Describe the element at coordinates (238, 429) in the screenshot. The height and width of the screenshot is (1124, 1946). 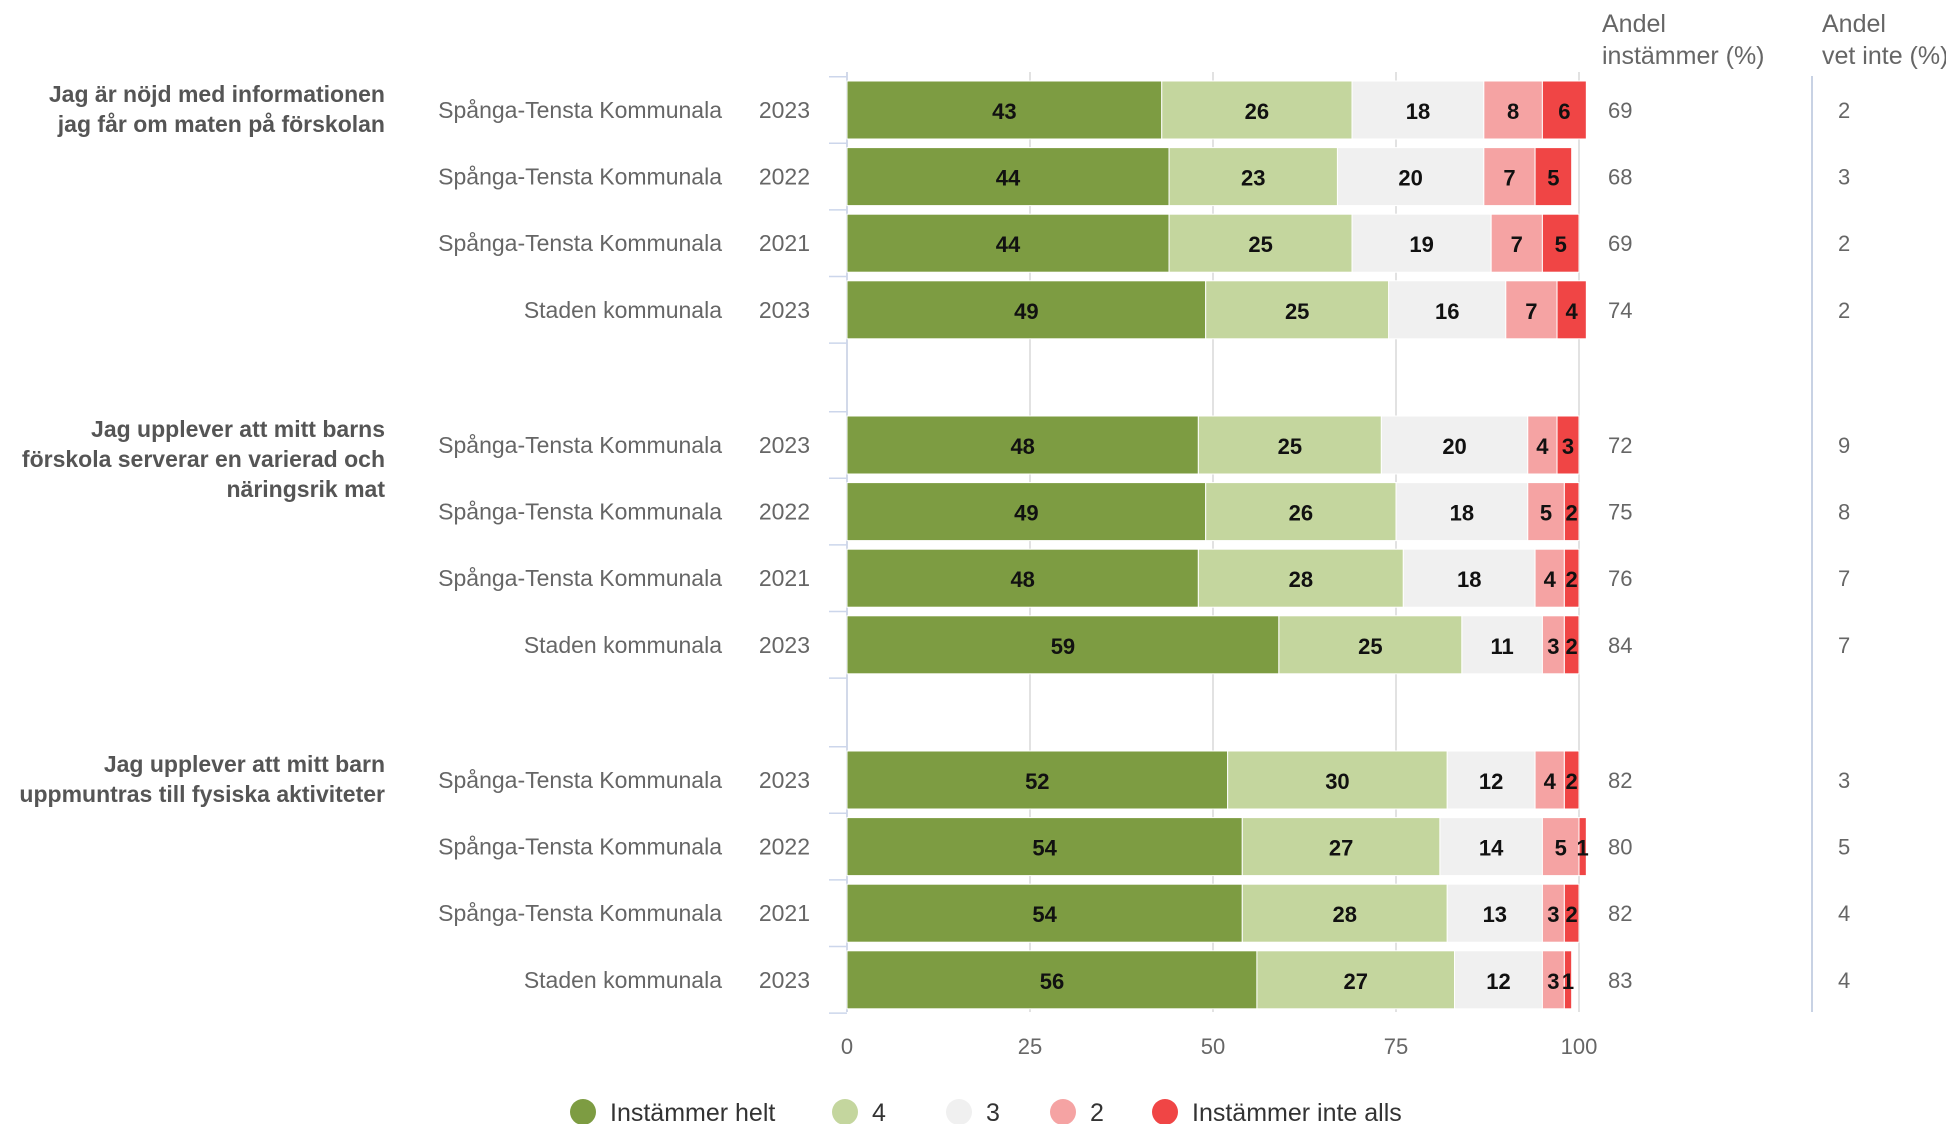
I see `question-label: Jag upplever att mitt barns` at that location.